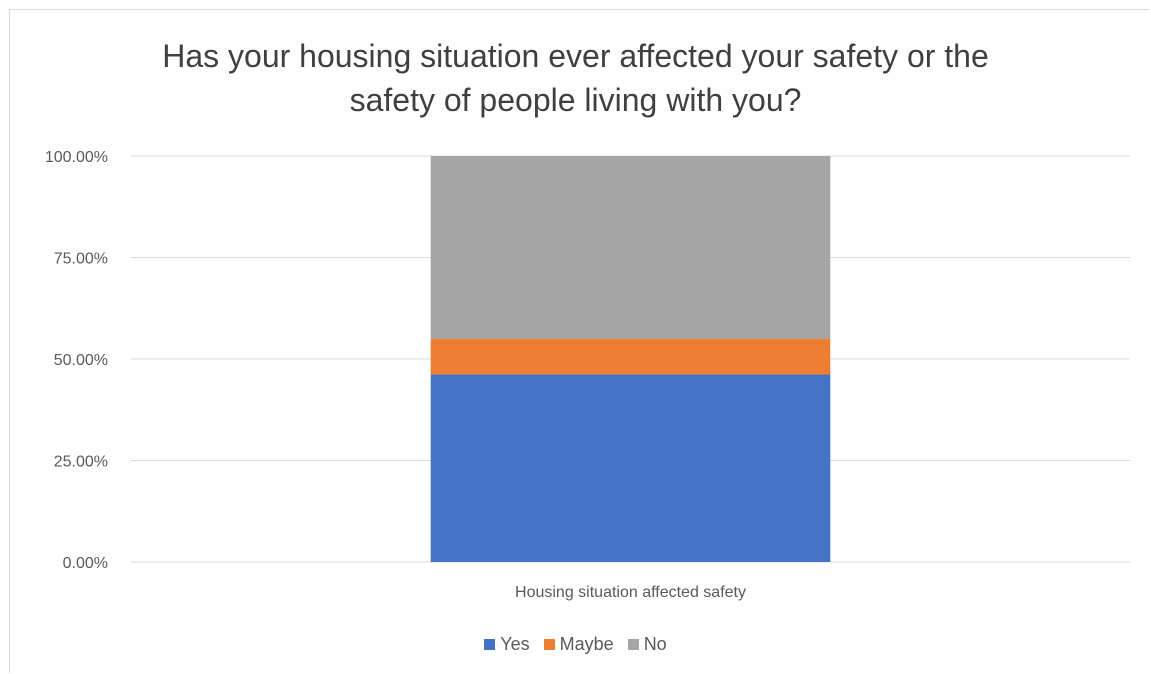 Image resolution: width=1151 pixels, height=674 pixels. What do you see at coordinates (630, 356) in the screenshot?
I see `bar-segment-maybe` at bounding box center [630, 356].